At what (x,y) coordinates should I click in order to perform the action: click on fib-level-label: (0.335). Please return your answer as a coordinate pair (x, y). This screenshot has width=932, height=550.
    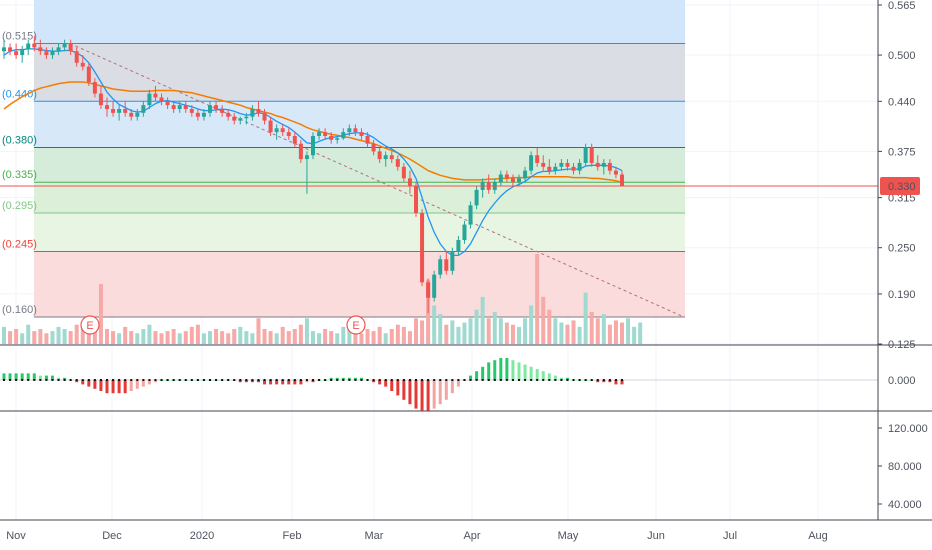
    Looking at the image, I should click on (19, 175).